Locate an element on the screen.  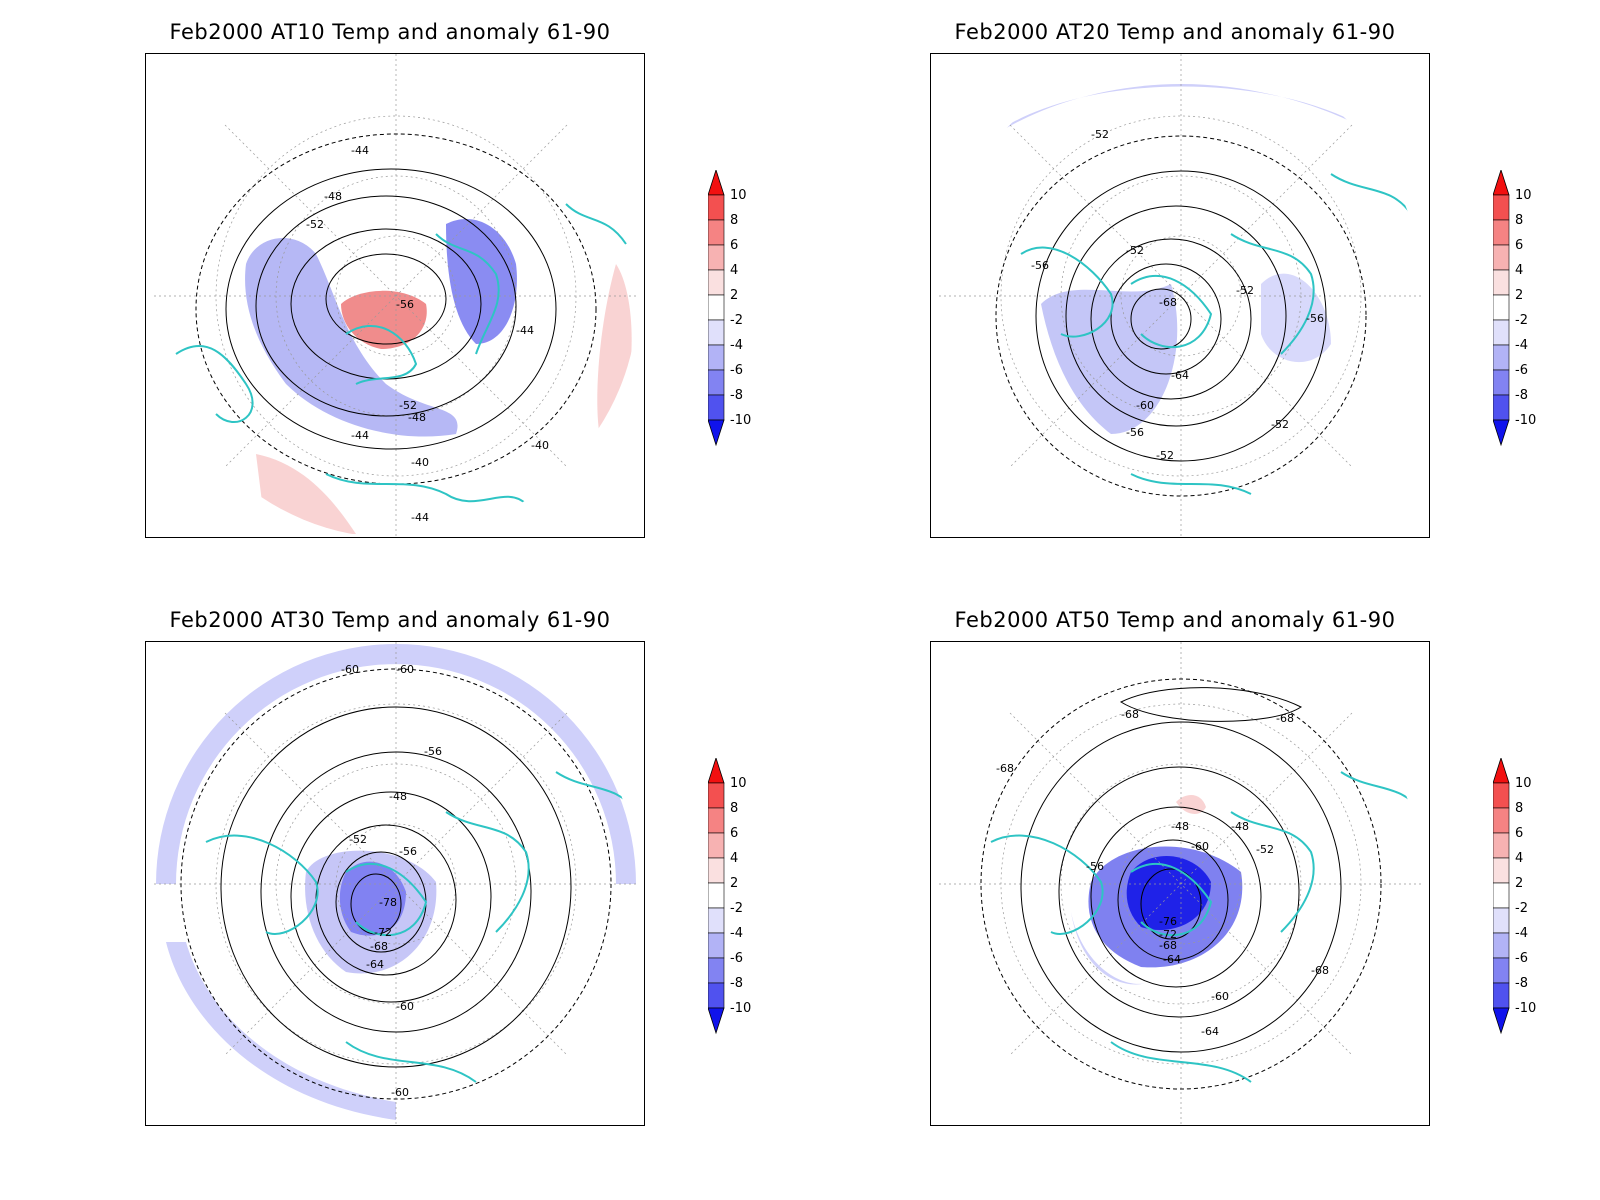
colorbar-at20: 10 8 6 4 2 -2 -4 -6 -8 -10 is located at coordinates (1523, 310).